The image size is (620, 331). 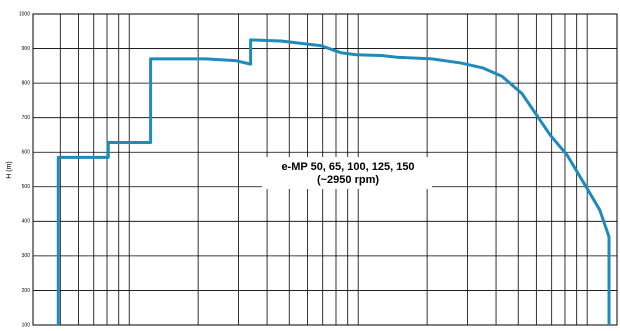 What do you see at coordinates (26, 49) in the screenshot?
I see `y-tick-label: 900` at bounding box center [26, 49].